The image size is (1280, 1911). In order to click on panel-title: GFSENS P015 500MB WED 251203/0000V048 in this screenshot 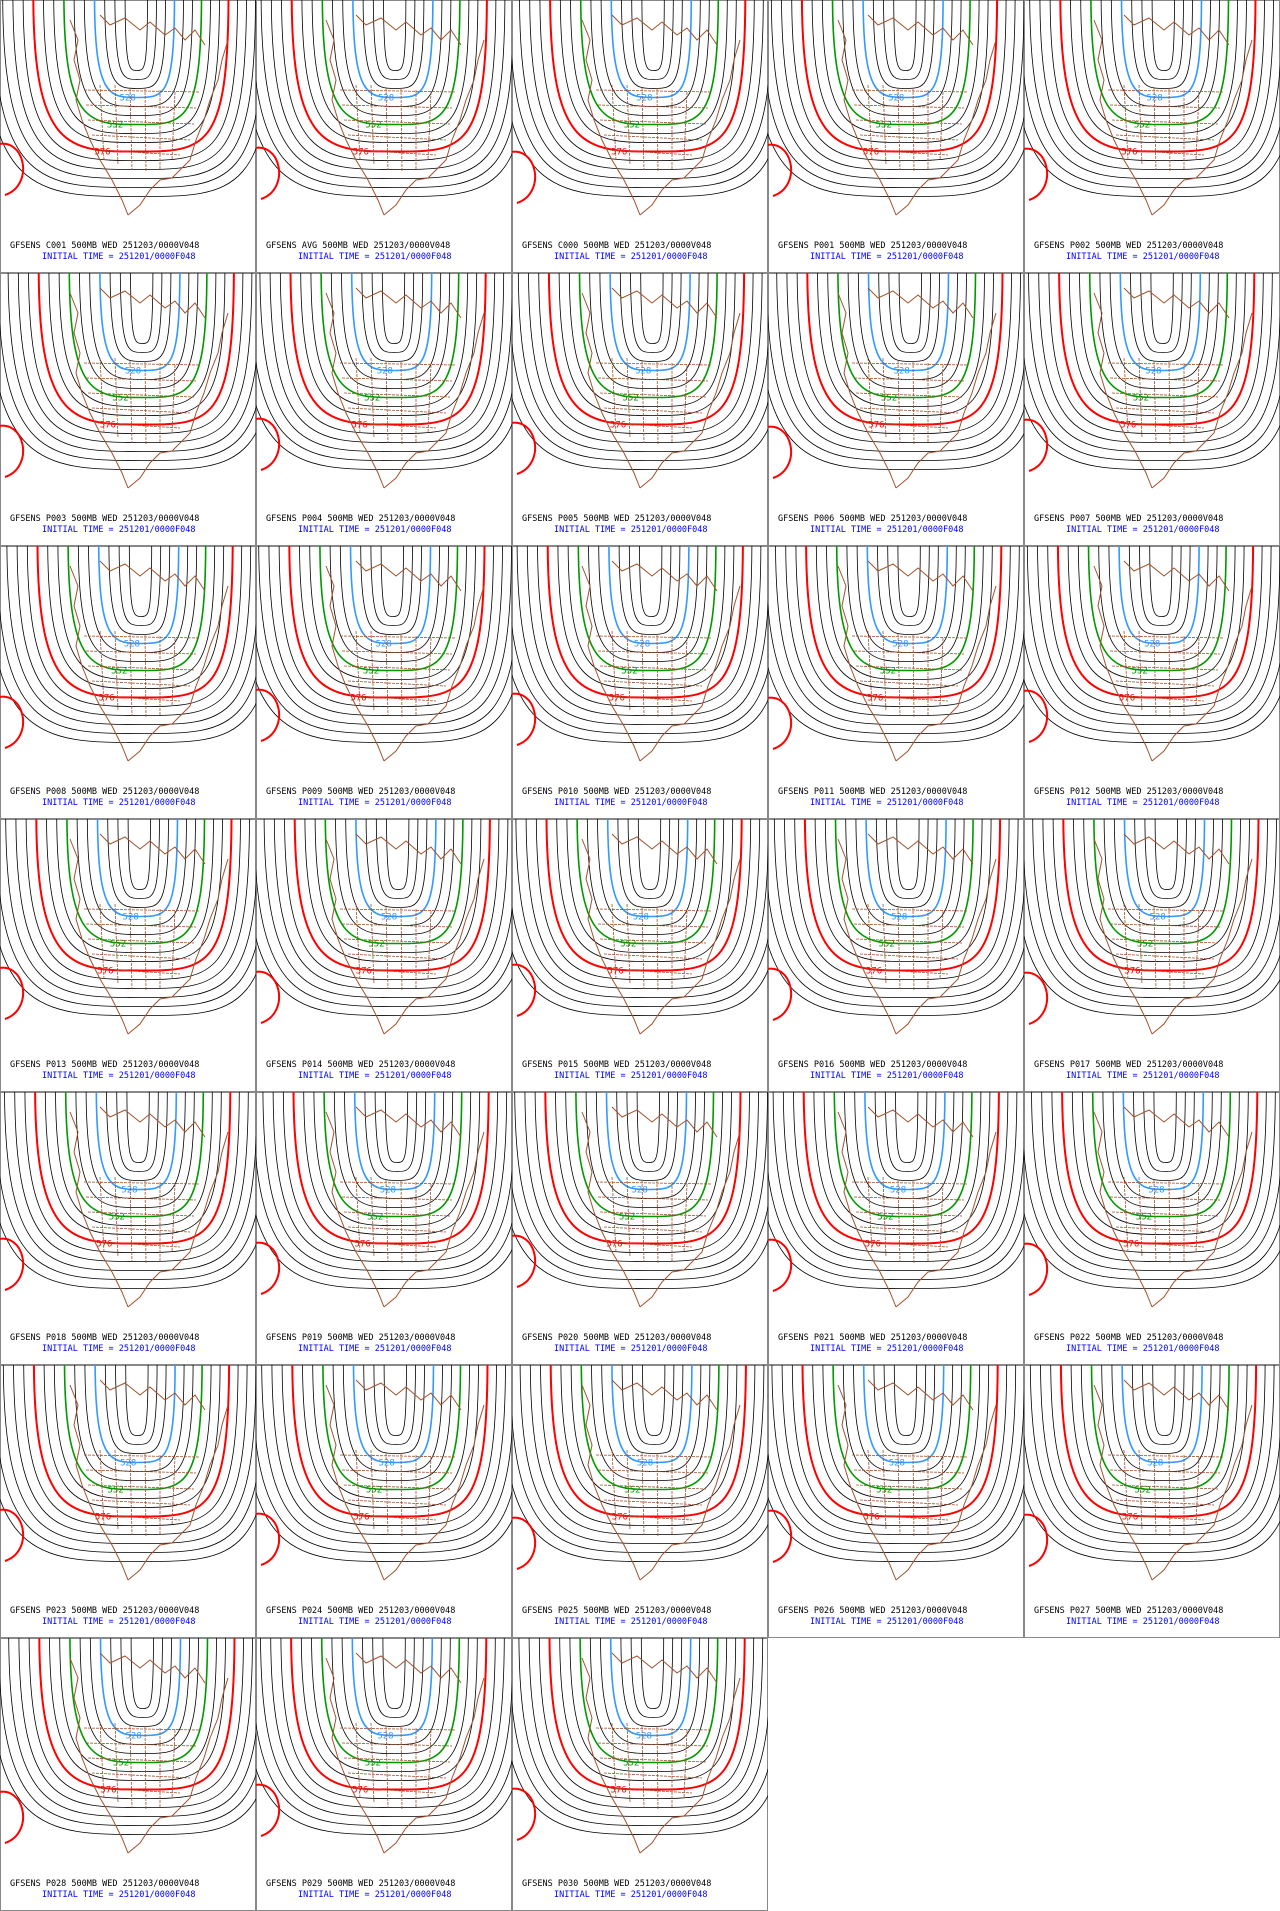, I will do `click(616, 1065)`.